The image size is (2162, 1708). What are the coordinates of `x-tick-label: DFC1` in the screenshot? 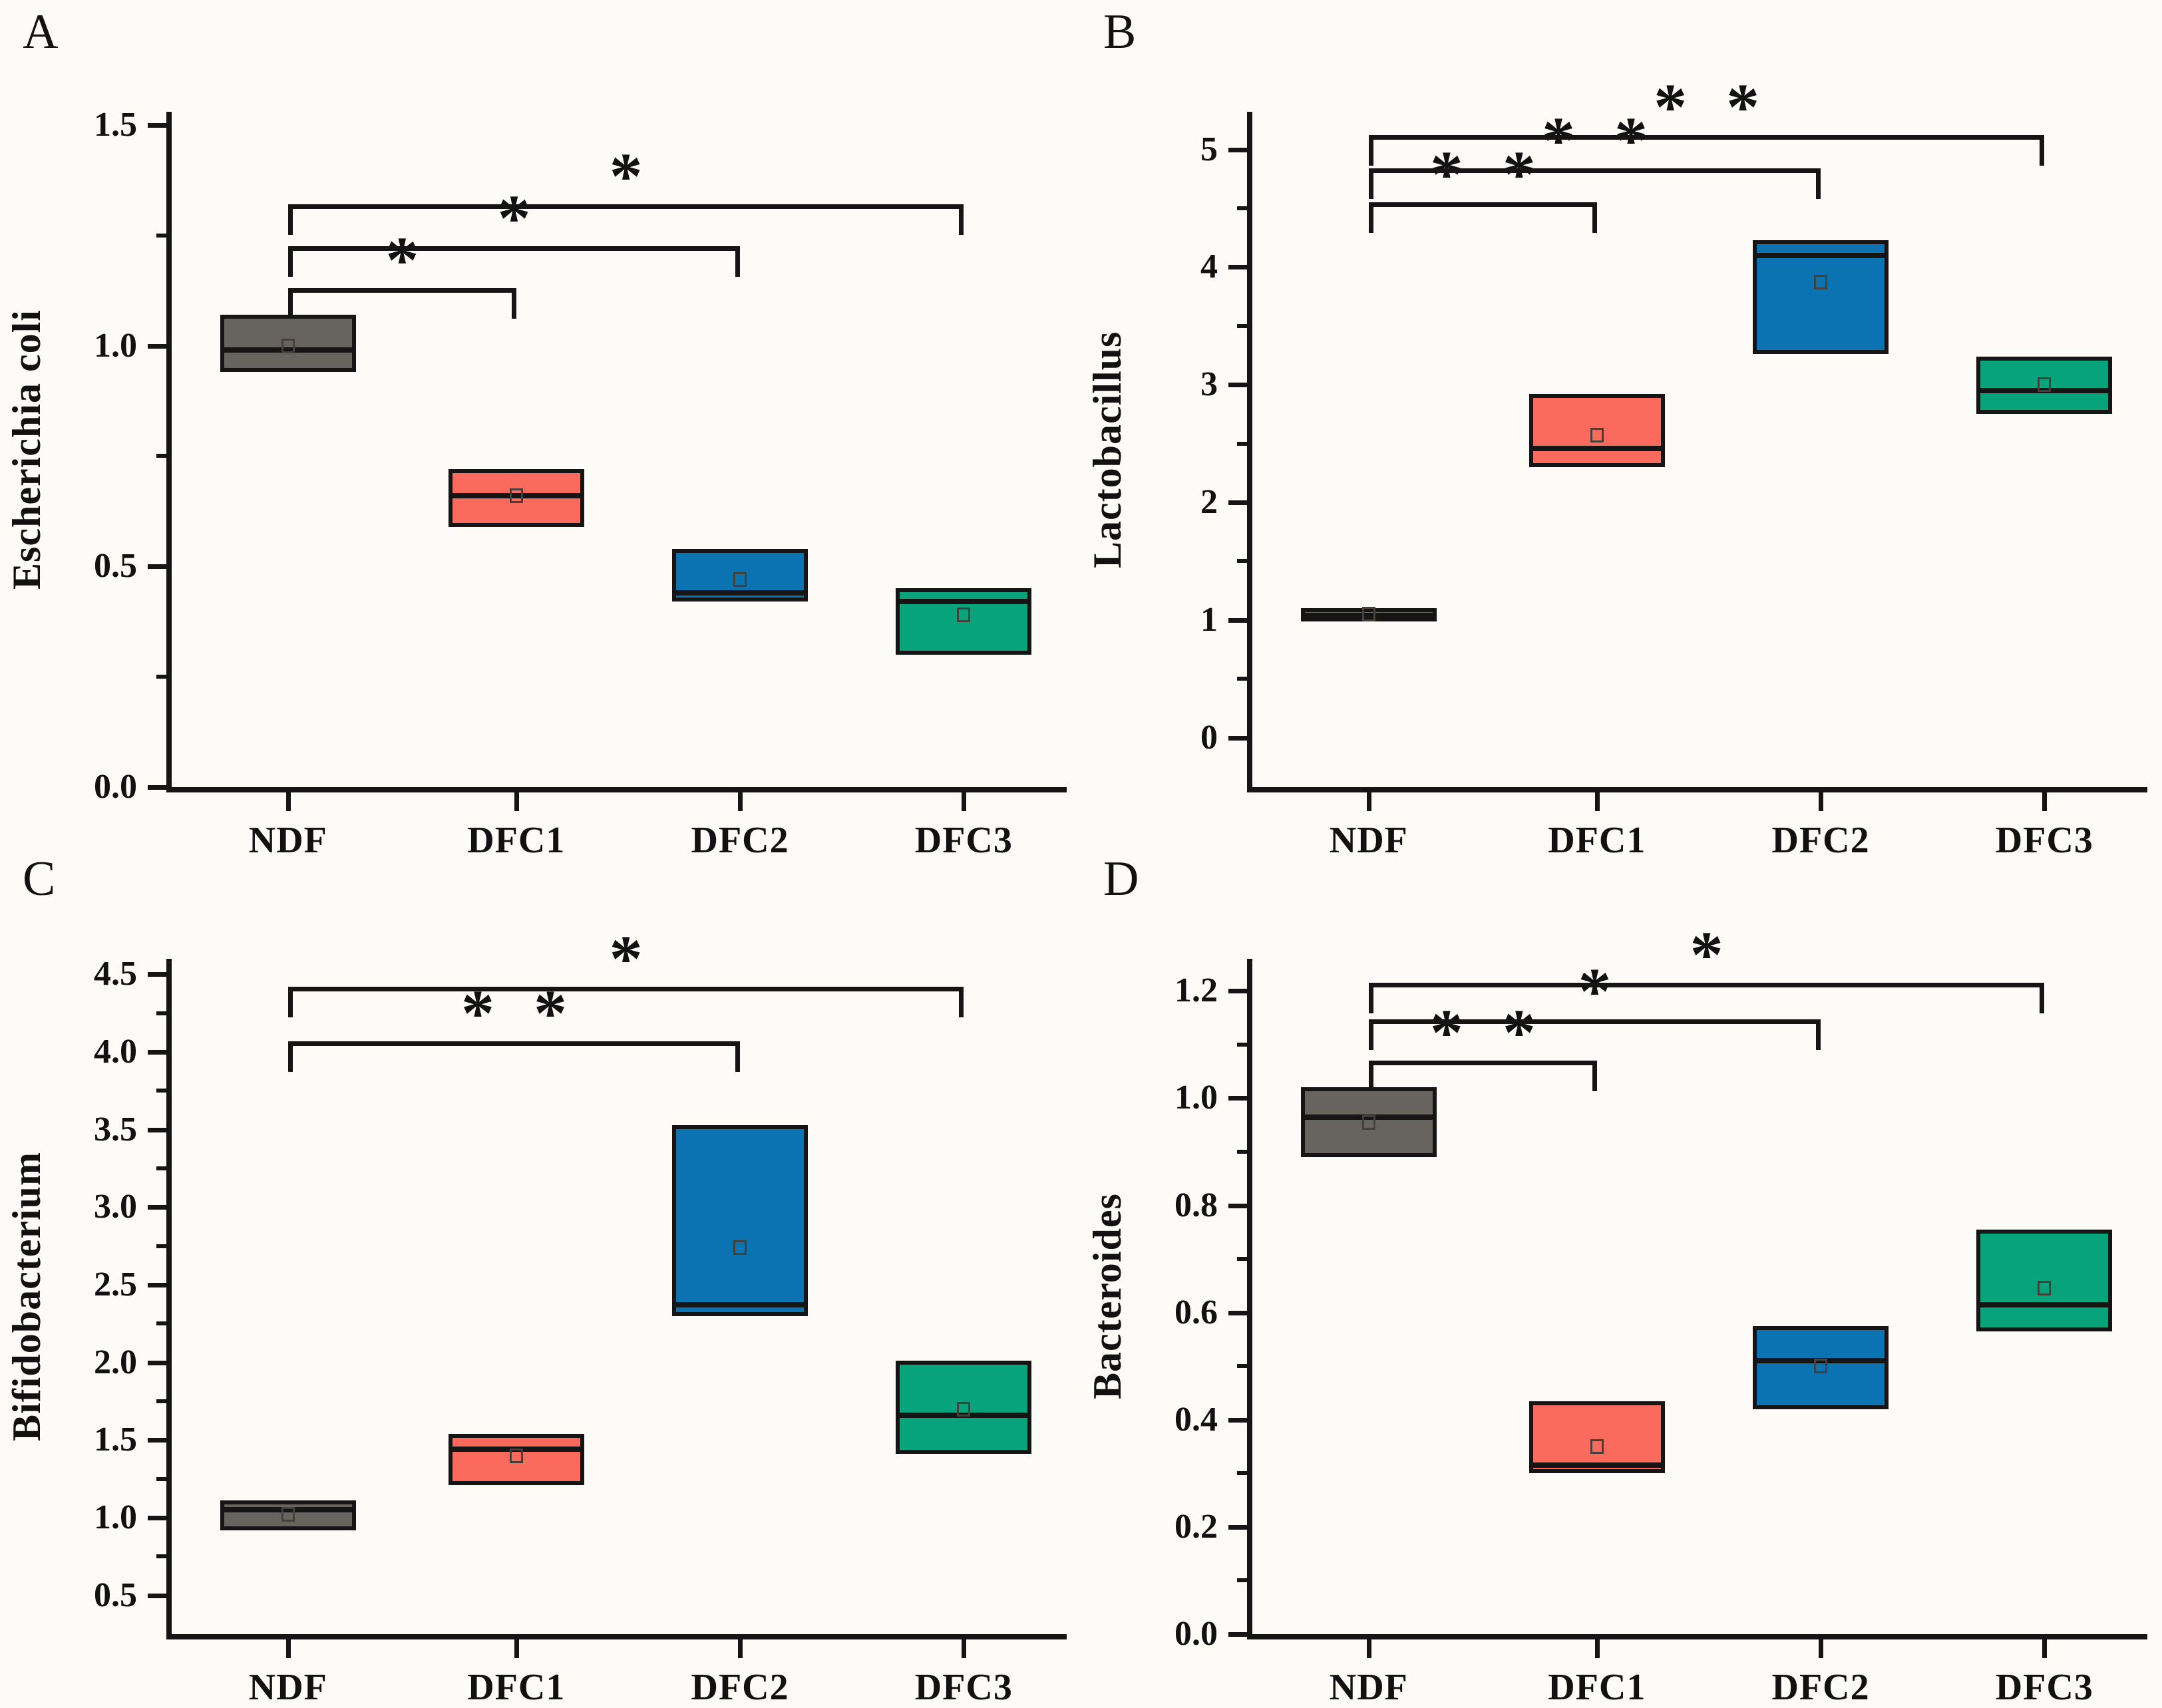 It's located at (1597, 840).